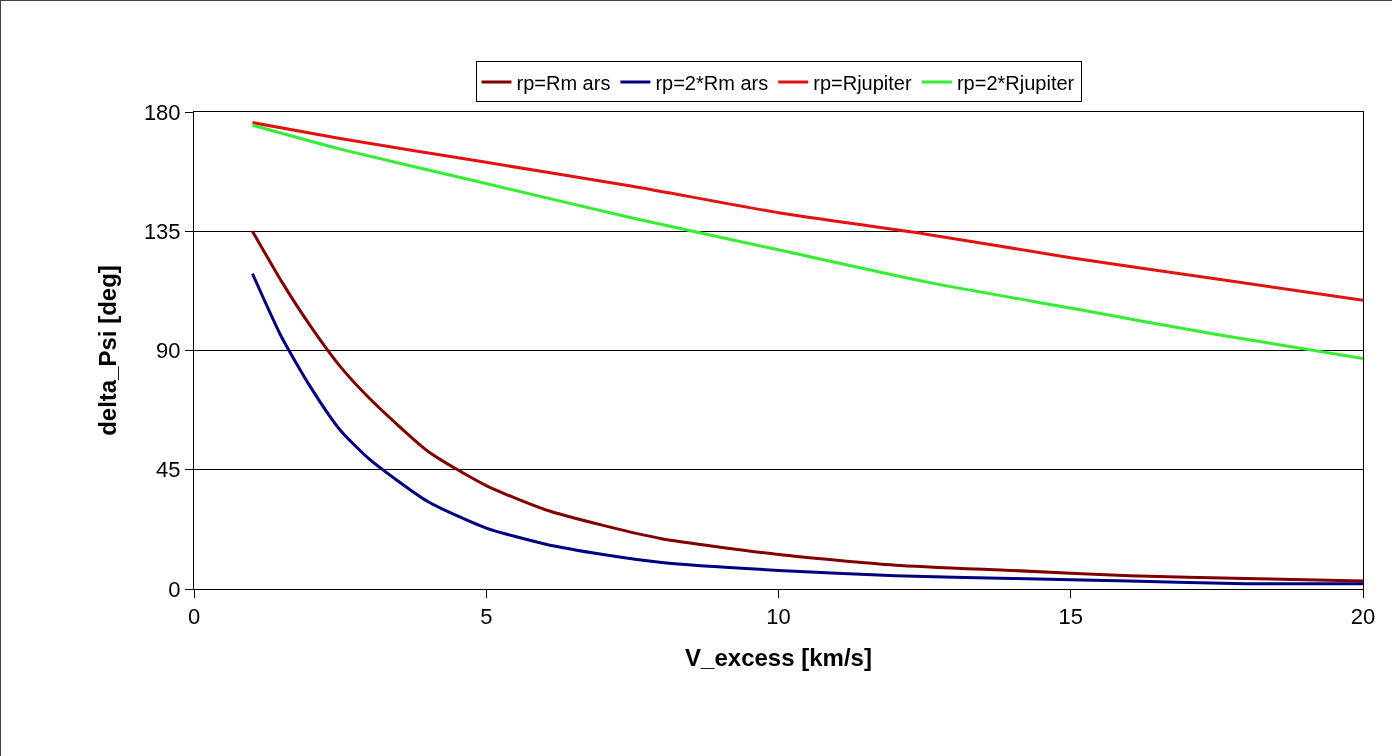  Describe the element at coordinates (162, 231) in the screenshot. I see `y-tick-label: 135` at that location.